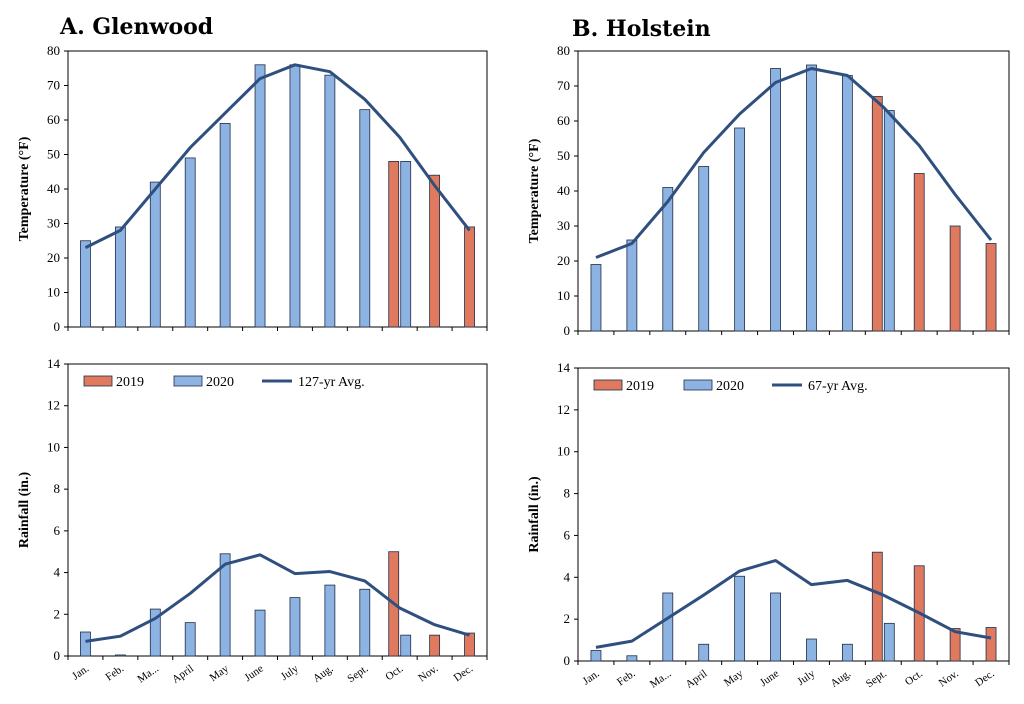 The image size is (1024, 704). What do you see at coordinates (563, 155) in the screenshot?
I see `panel1-ytick-label: 50` at bounding box center [563, 155].